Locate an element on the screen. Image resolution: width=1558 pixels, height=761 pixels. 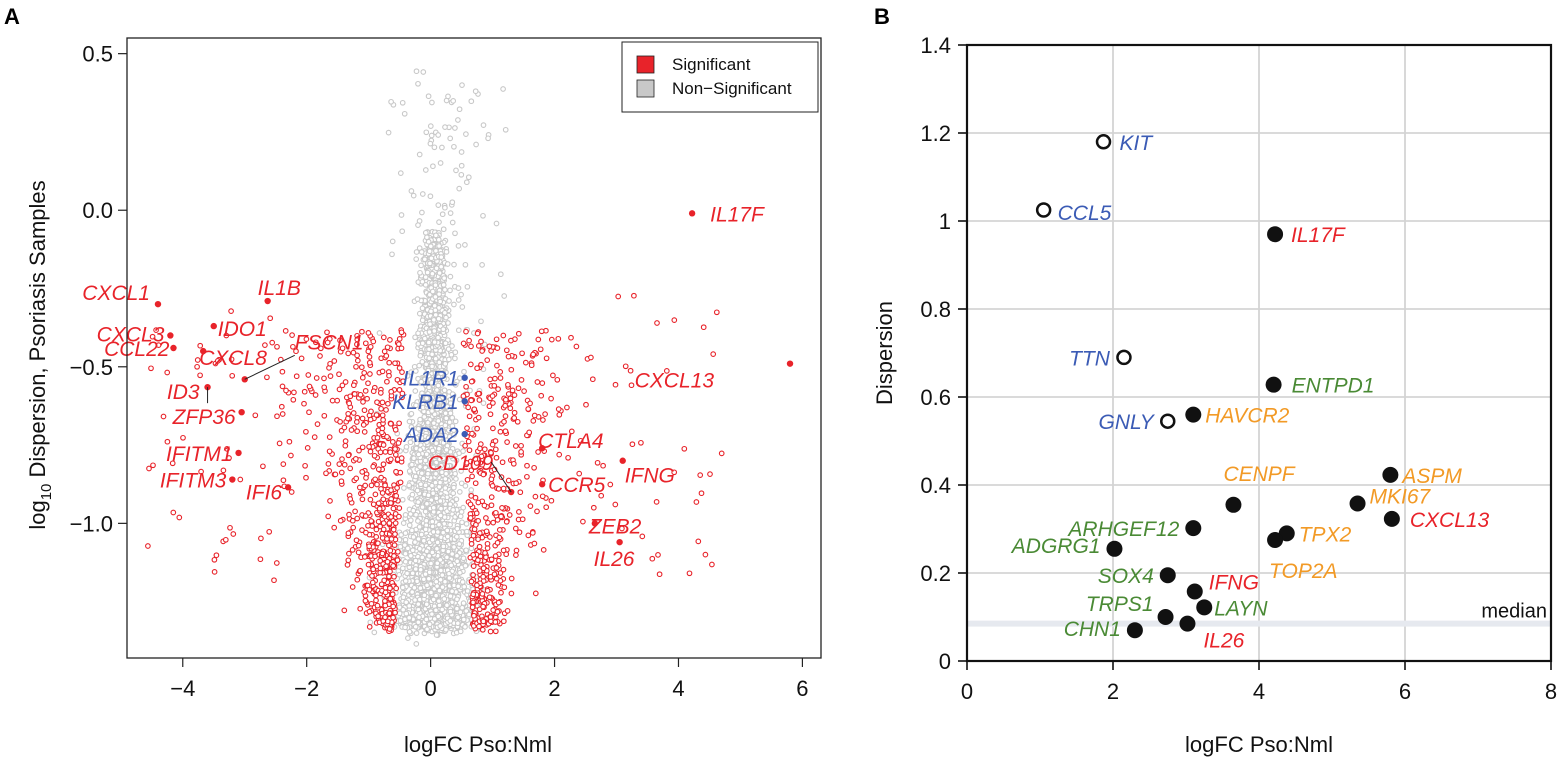
gene-label: IFNG is located at coordinates (650, 476).